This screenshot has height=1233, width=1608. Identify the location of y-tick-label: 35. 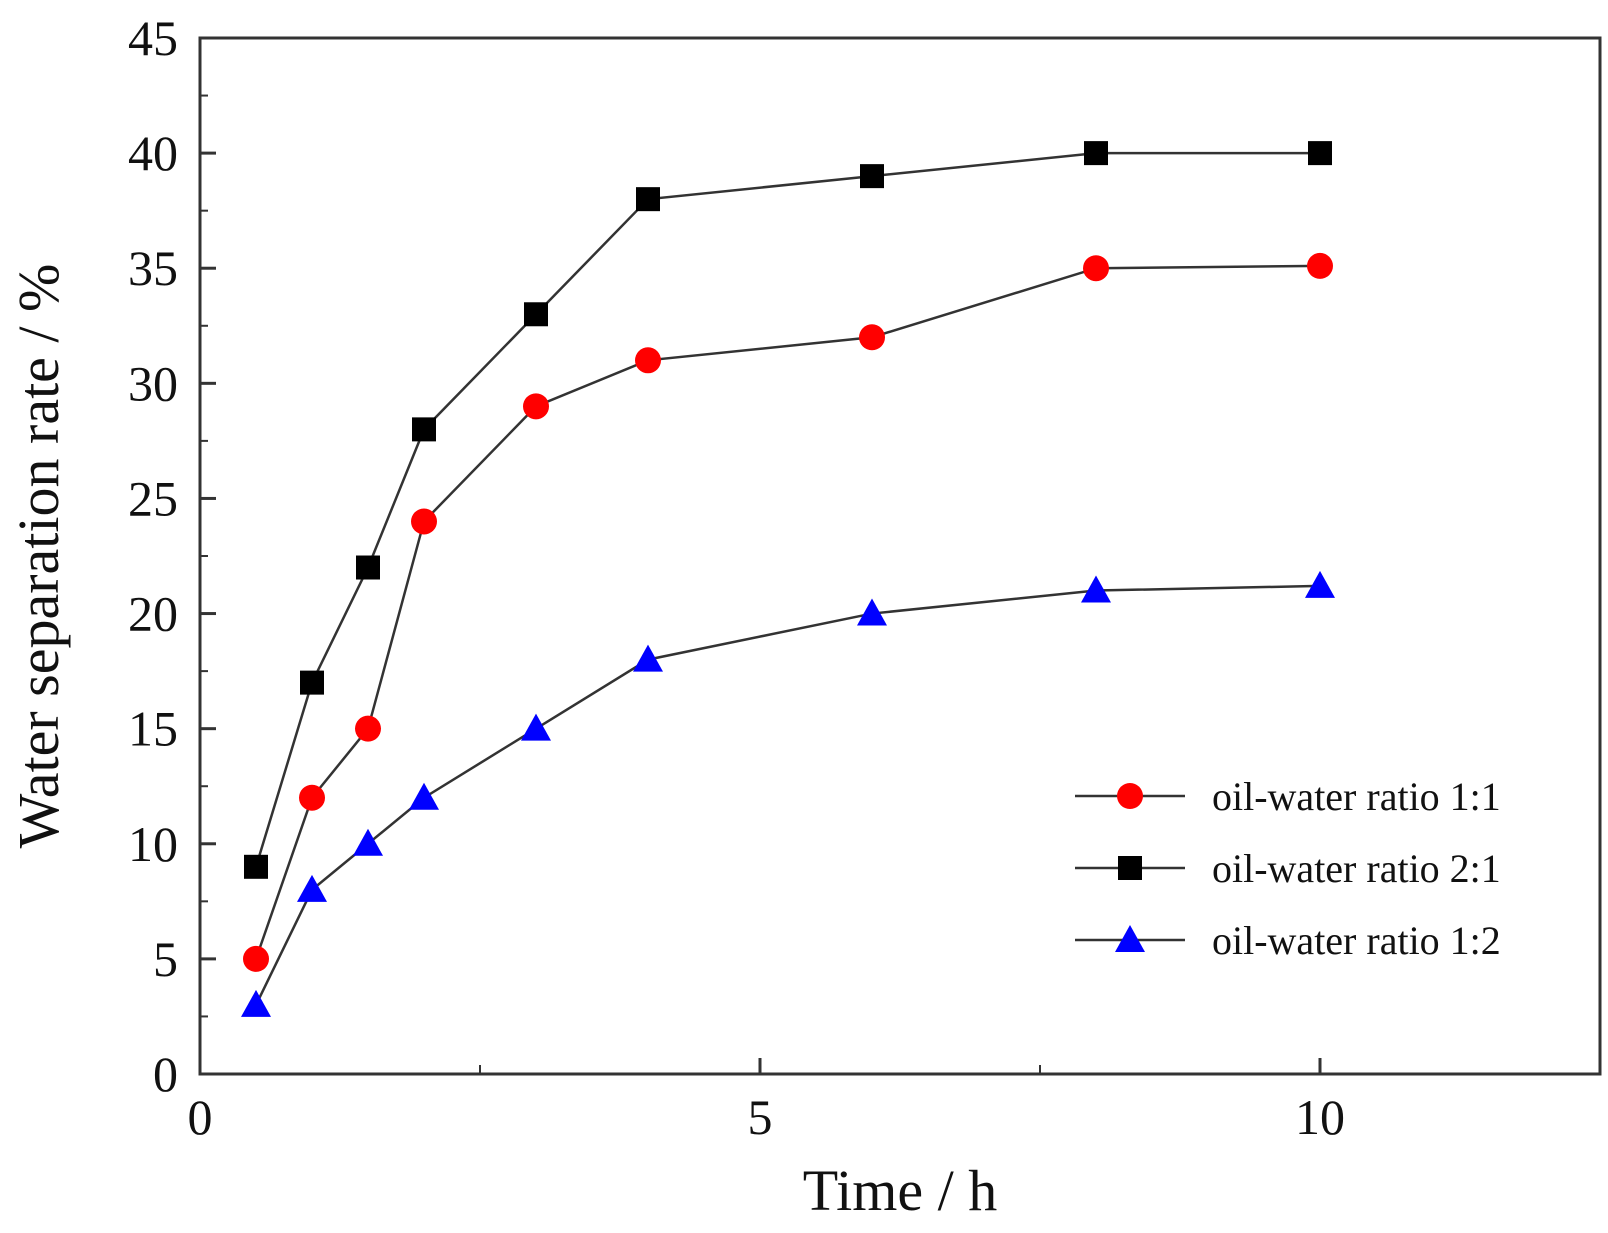
(153, 268).